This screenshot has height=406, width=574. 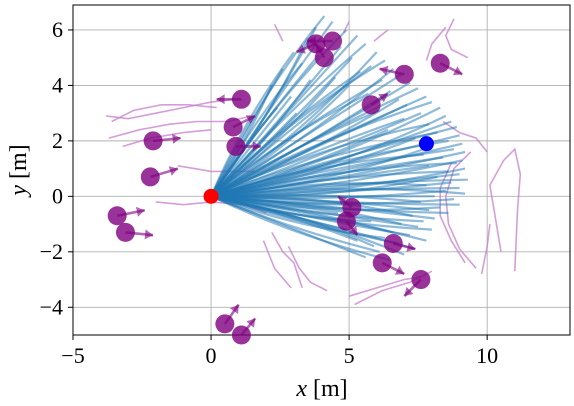 I want to click on y-tick-label: 2, so click(x=57, y=140).